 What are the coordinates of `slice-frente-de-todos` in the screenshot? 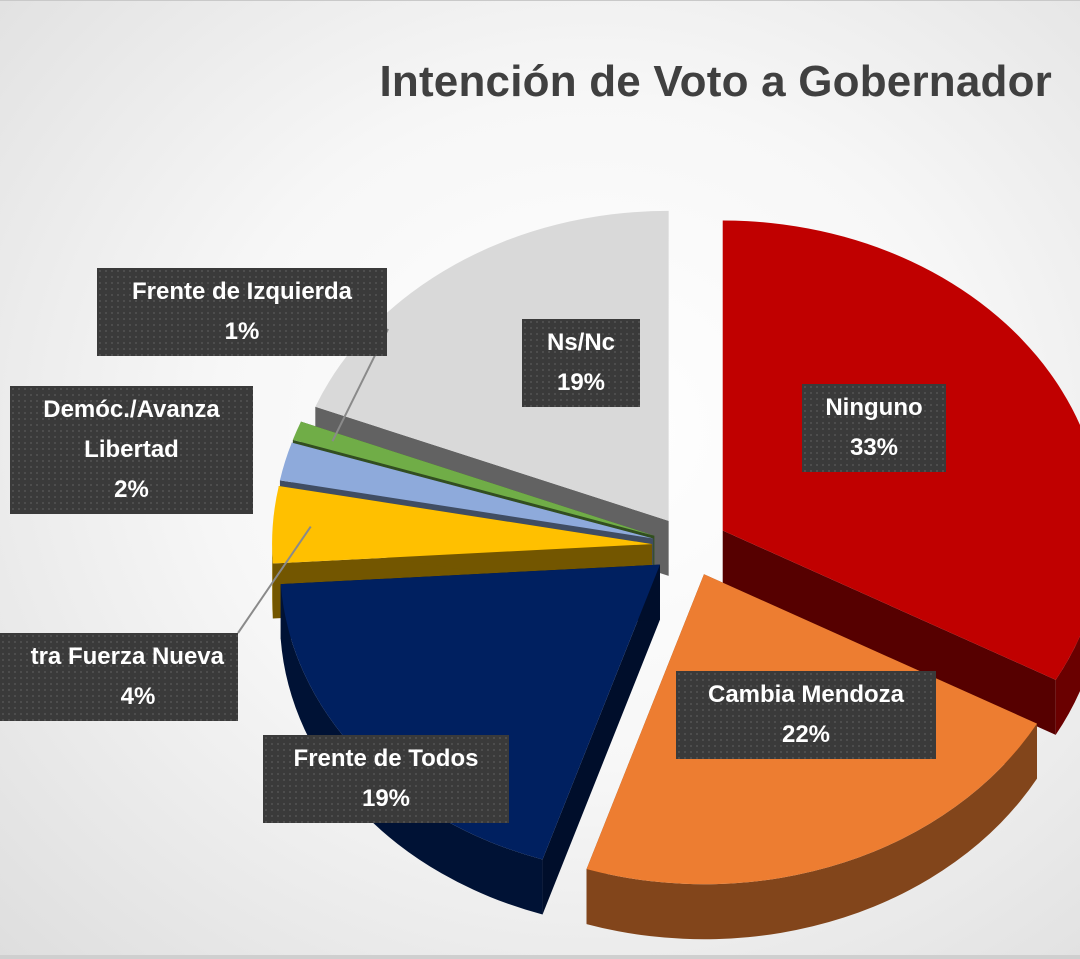 It's located at (470, 739).